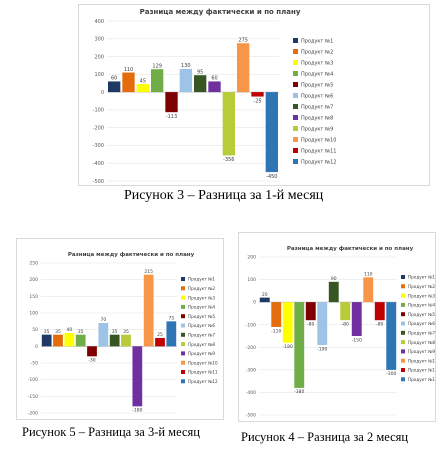 This screenshot has height=458, width=447. I want to click on data-label: 110, so click(368, 275).